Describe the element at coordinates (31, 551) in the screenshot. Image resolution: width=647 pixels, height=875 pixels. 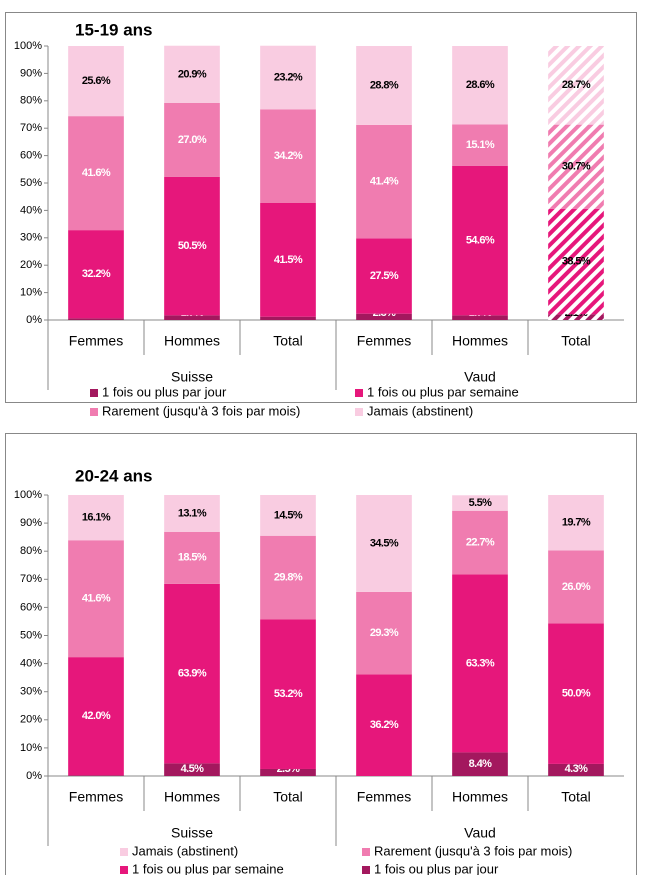
I see `y-tick-label: 80%` at that location.